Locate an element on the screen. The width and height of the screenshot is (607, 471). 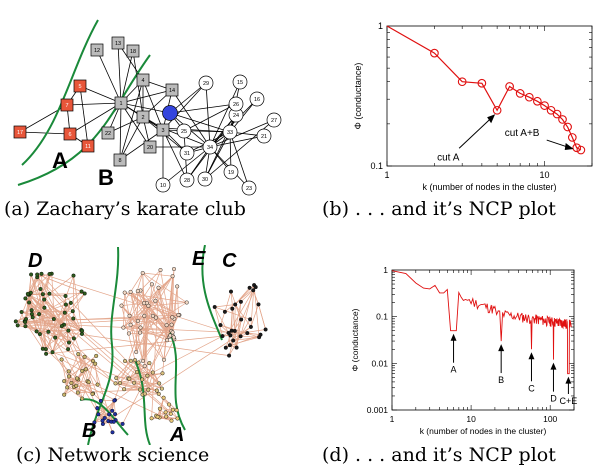
ncp-series-line is located at coordinates (484, 88).